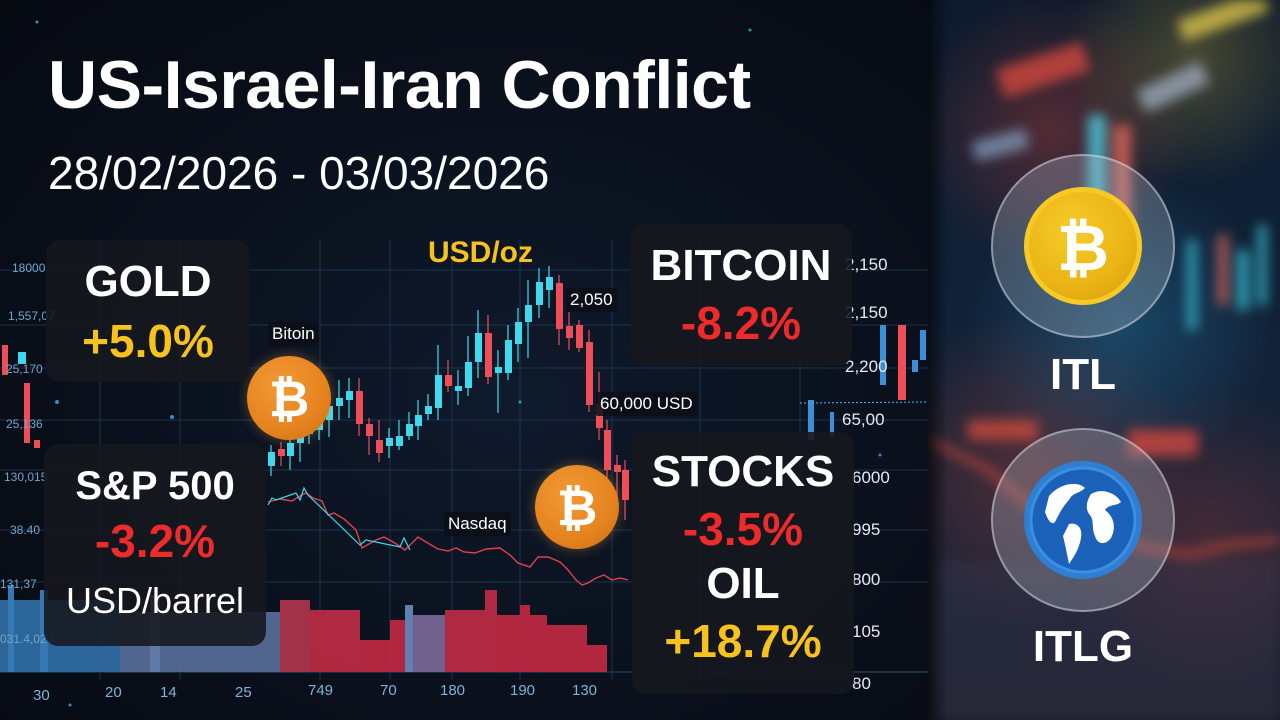 This screenshot has height=720, width=1280. What do you see at coordinates (743, 583) in the screenshot?
I see `oil-label: OIL` at bounding box center [743, 583].